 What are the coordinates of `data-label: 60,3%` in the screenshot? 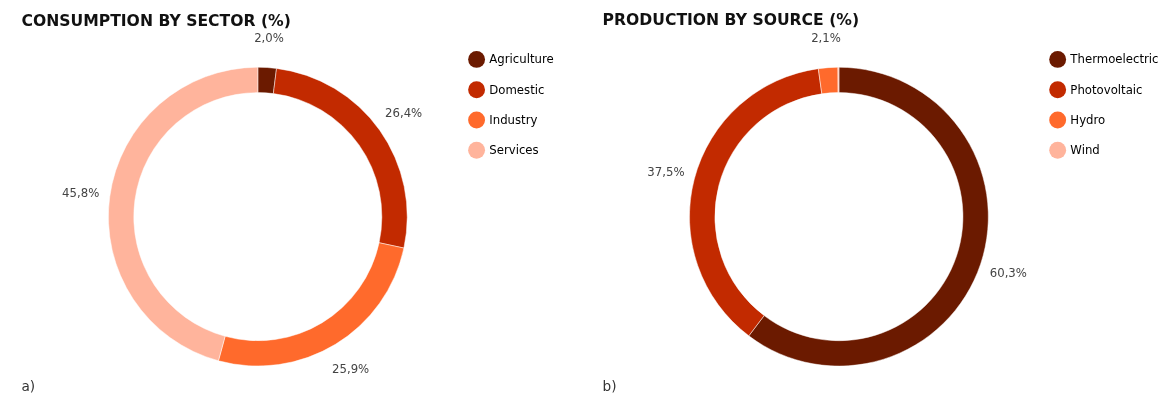 It's located at (1008, 273).